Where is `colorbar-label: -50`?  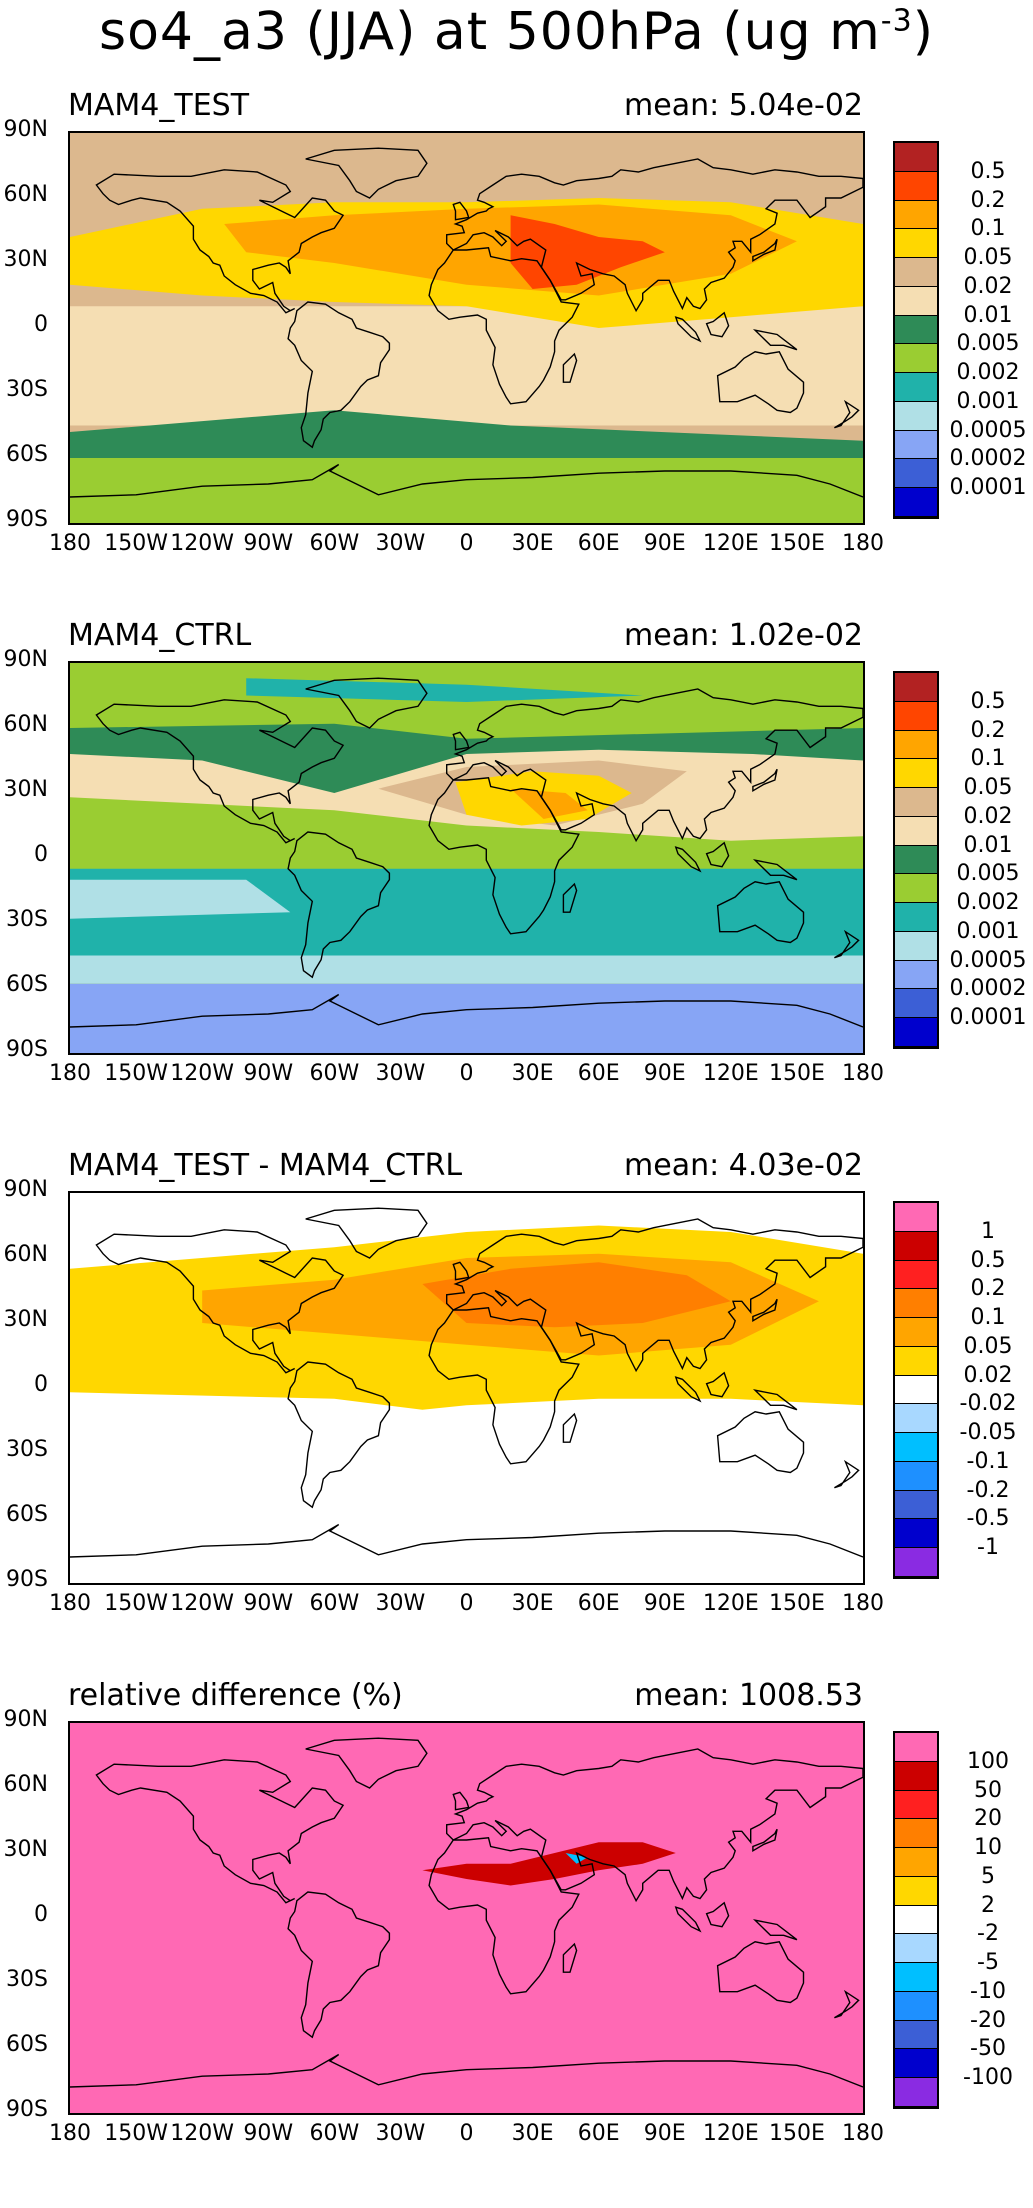
colorbar-label: -50 is located at coordinates (988, 2049).